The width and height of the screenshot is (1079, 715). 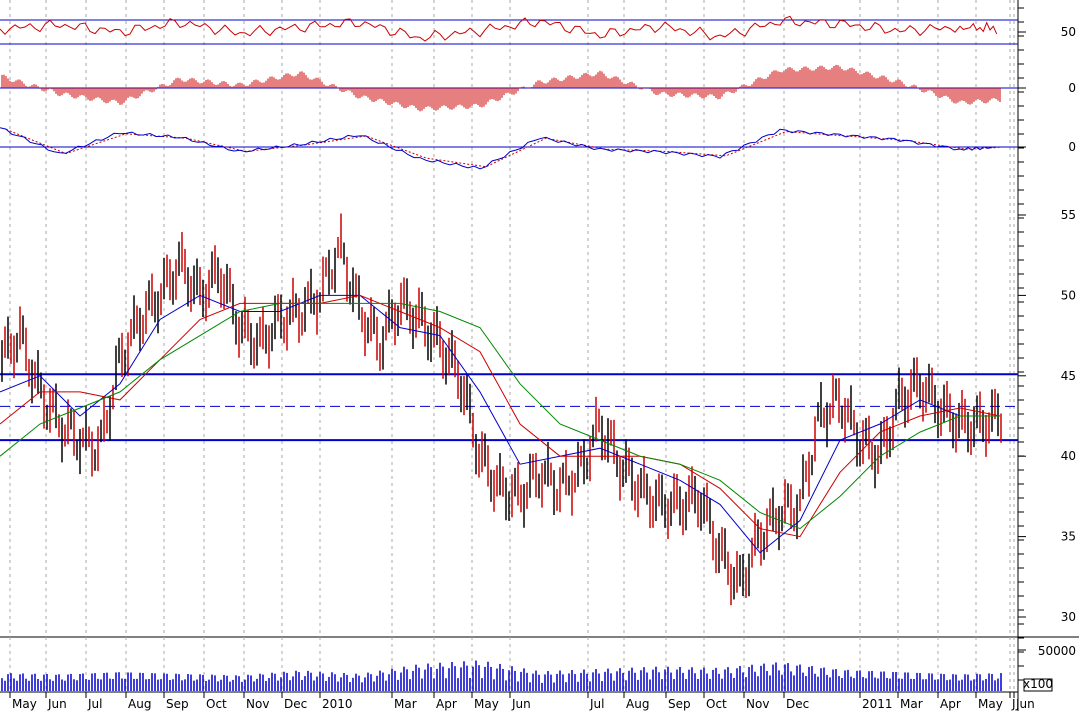 I want to click on macd-line, so click(x=498, y=148).